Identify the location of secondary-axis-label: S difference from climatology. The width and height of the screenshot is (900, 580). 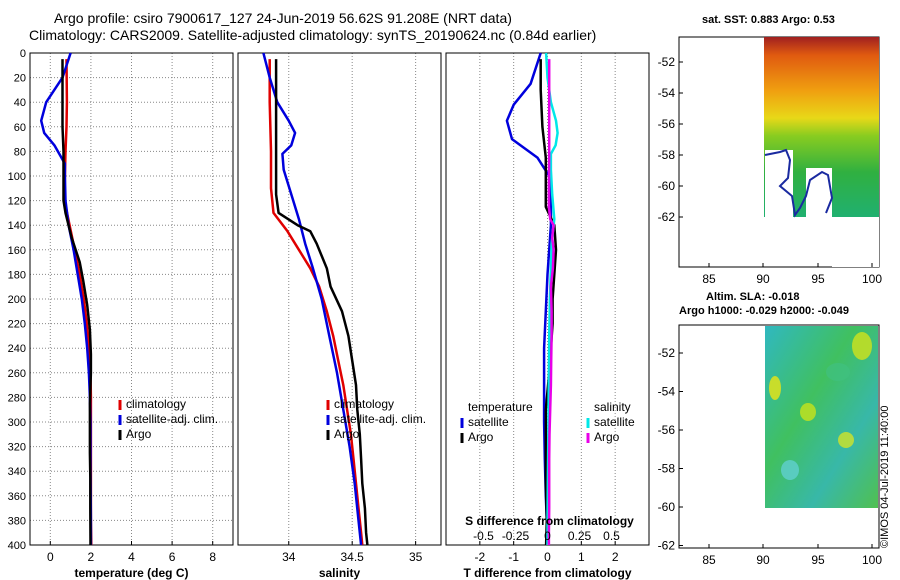
(549, 521).